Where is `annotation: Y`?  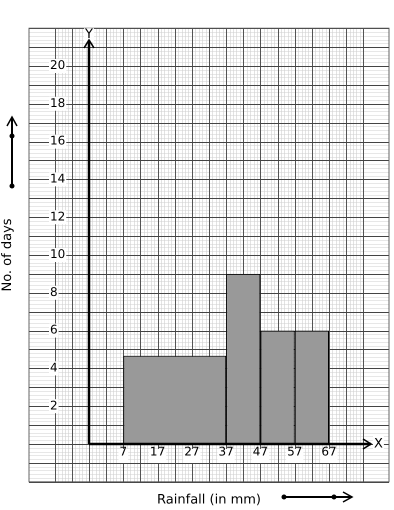
annotation: Y is located at coordinates (89, 34).